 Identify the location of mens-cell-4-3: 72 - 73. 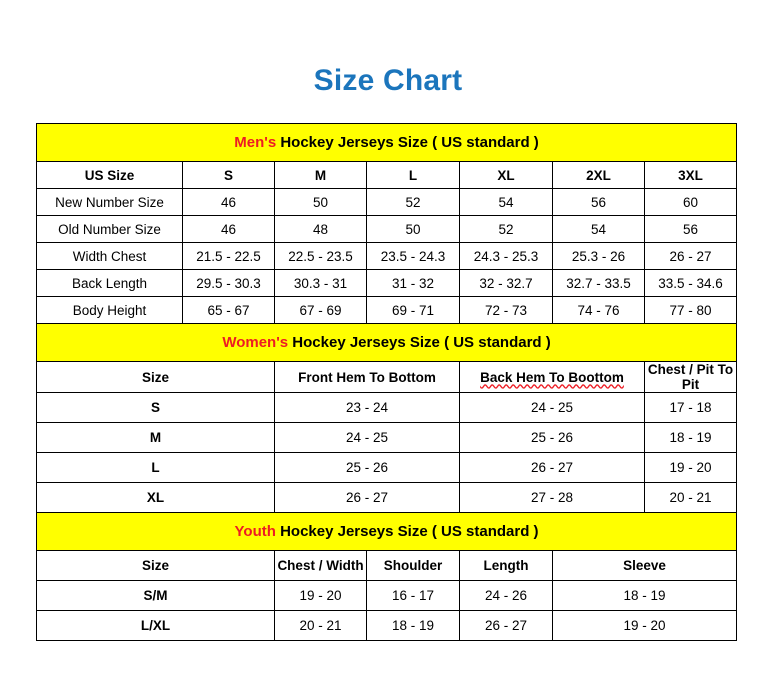
(506, 310).